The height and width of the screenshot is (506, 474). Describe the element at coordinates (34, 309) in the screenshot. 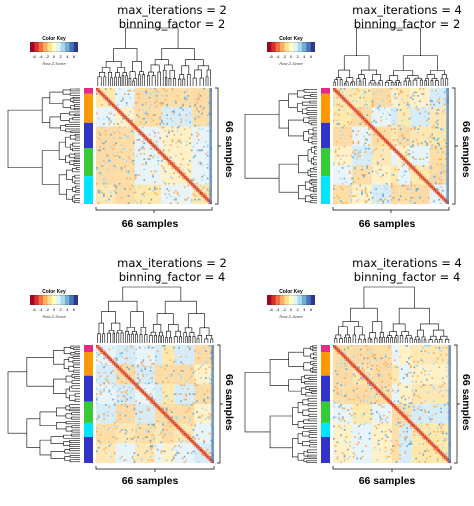

I see `color-key-tick-label: -6` at that location.